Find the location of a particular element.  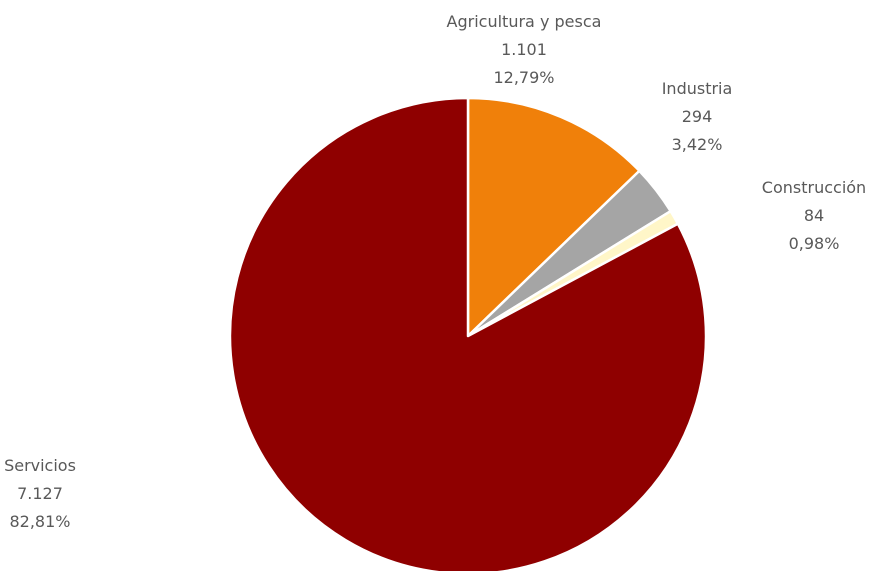

label-agricultura: Agricultura y pesca 1.101 12,79% is located at coordinates (524, 49).